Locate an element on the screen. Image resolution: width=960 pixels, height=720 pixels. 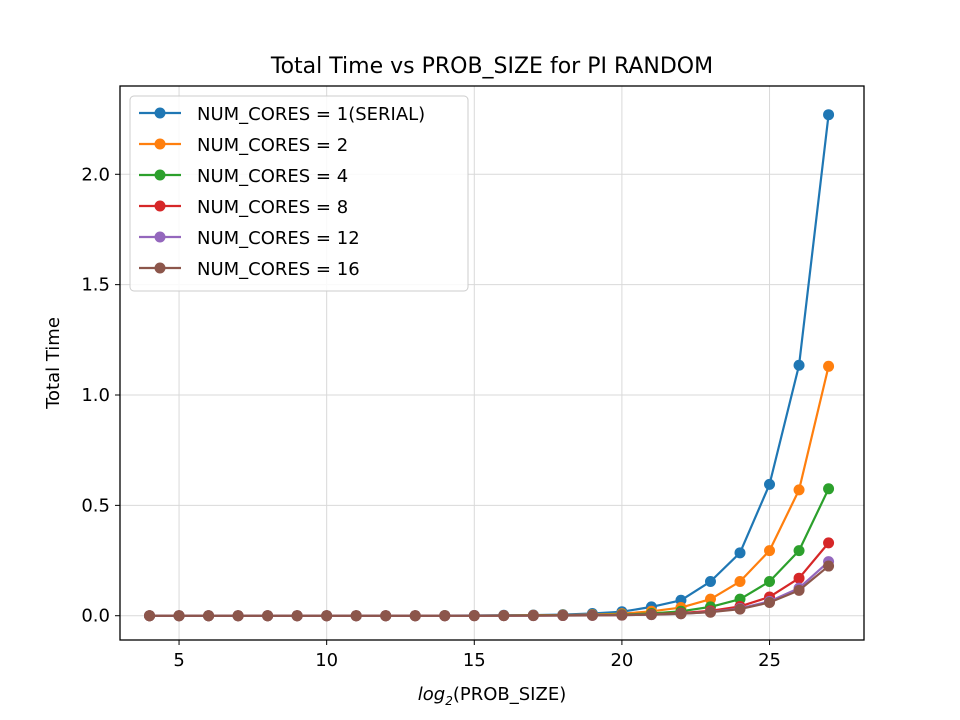
legend-item: NUM_CORES = 1(SERIAL) is located at coordinates (282, 114).